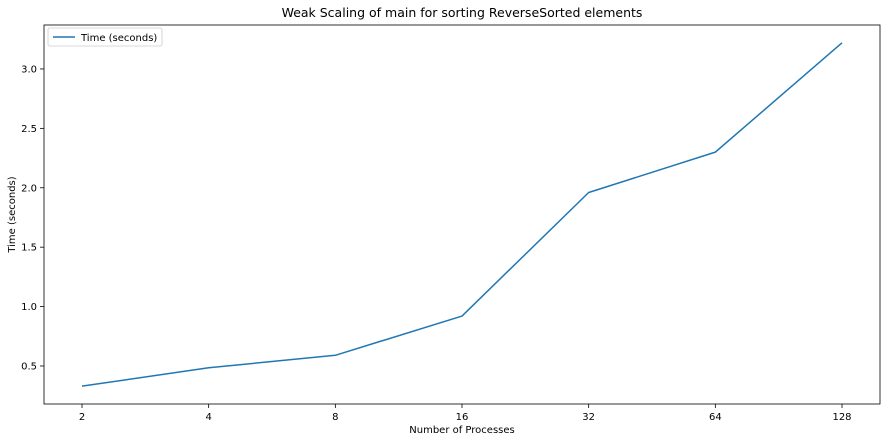 The image size is (888, 441). Describe the element at coordinates (29, 248) in the screenshot. I see `y-tick-label: 1.5` at that location.